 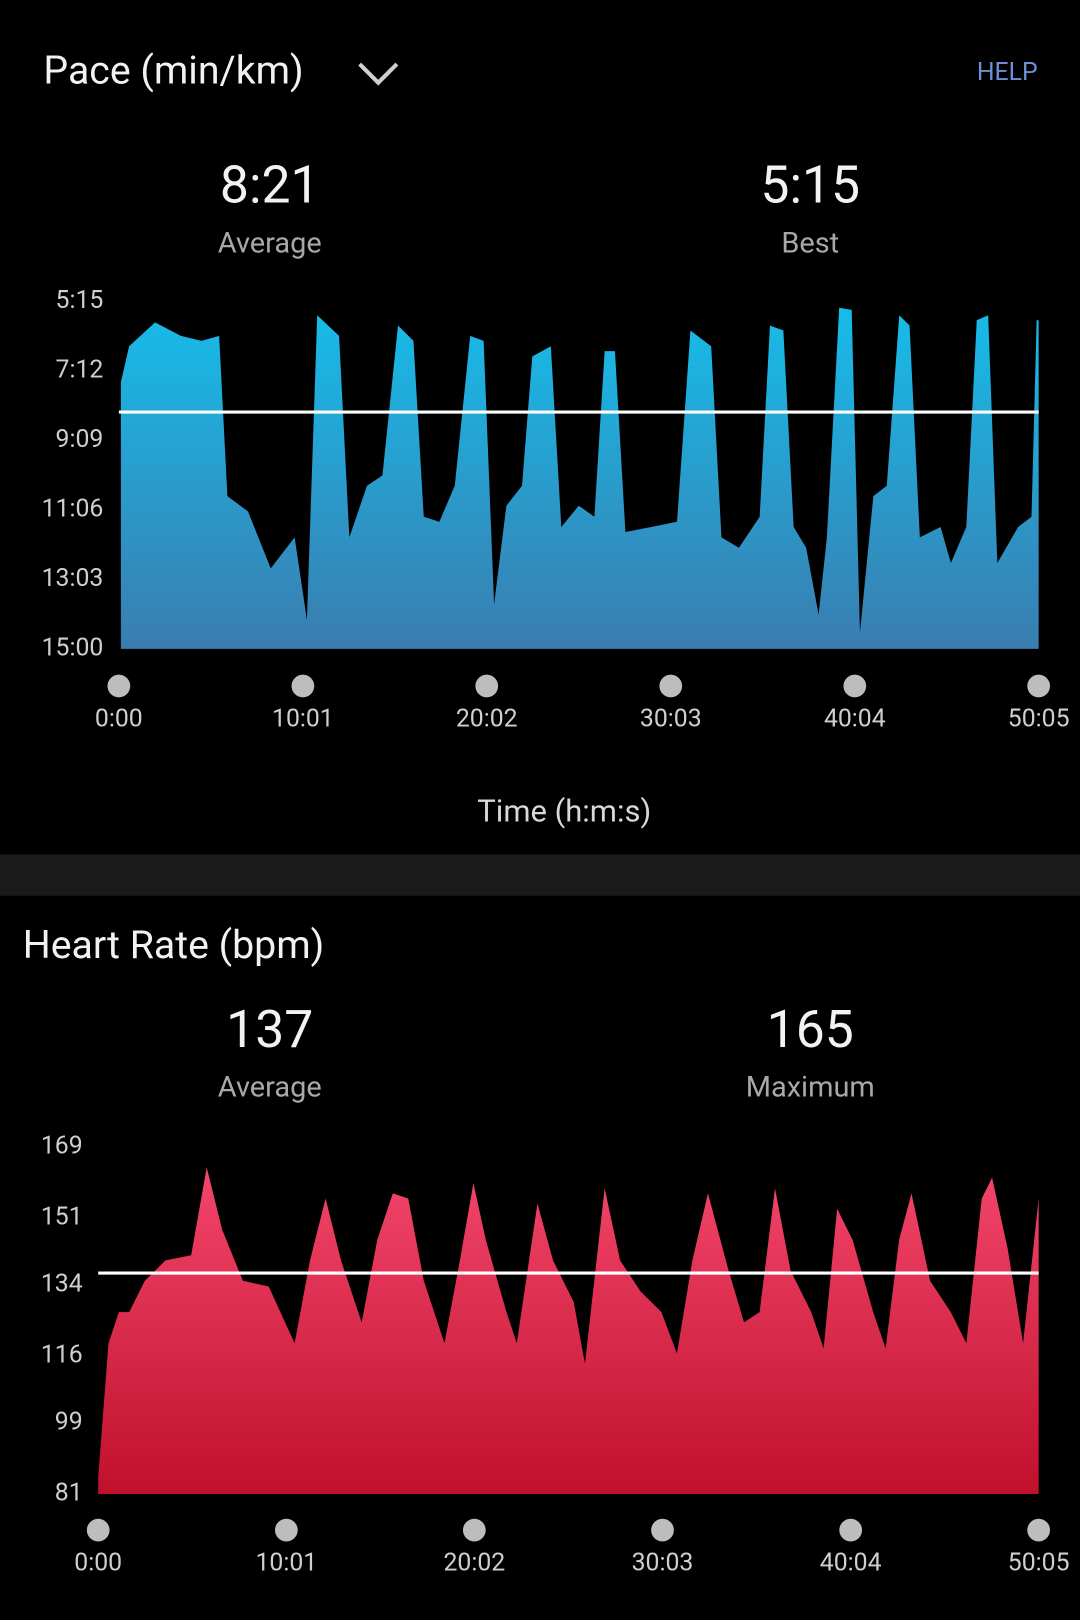 What do you see at coordinates (810, 1088) in the screenshot?
I see `stat-label: Maximum` at bounding box center [810, 1088].